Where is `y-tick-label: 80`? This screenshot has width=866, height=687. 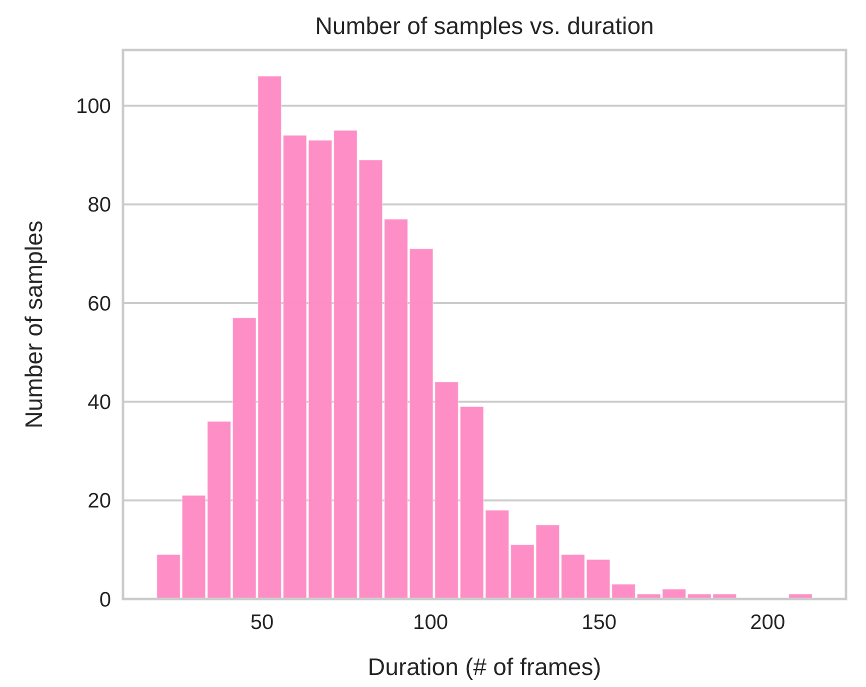 y-tick-label: 80 is located at coordinates (99, 205).